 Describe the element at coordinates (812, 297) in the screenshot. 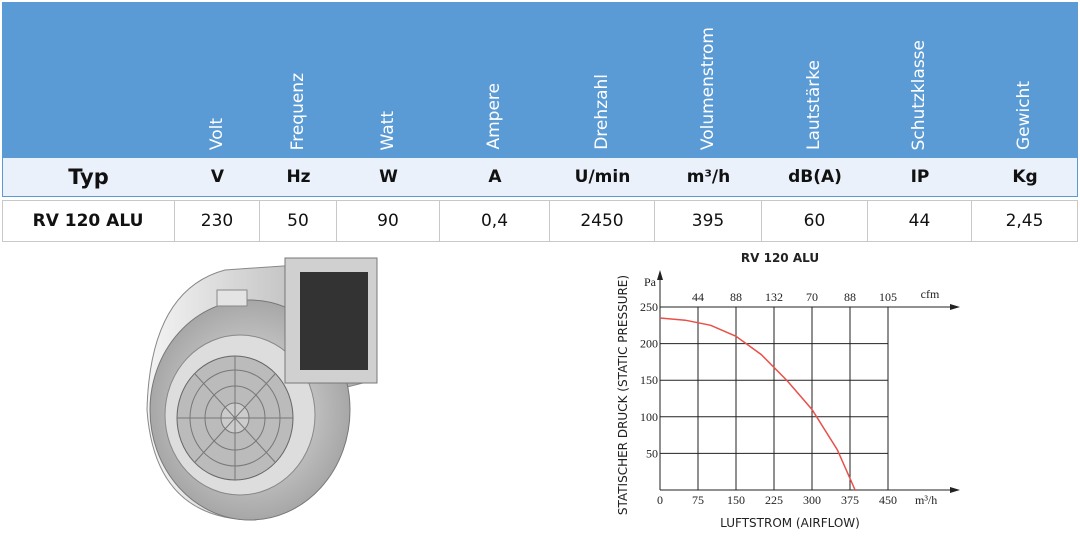

I see `x2-tick-label: 70` at that location.